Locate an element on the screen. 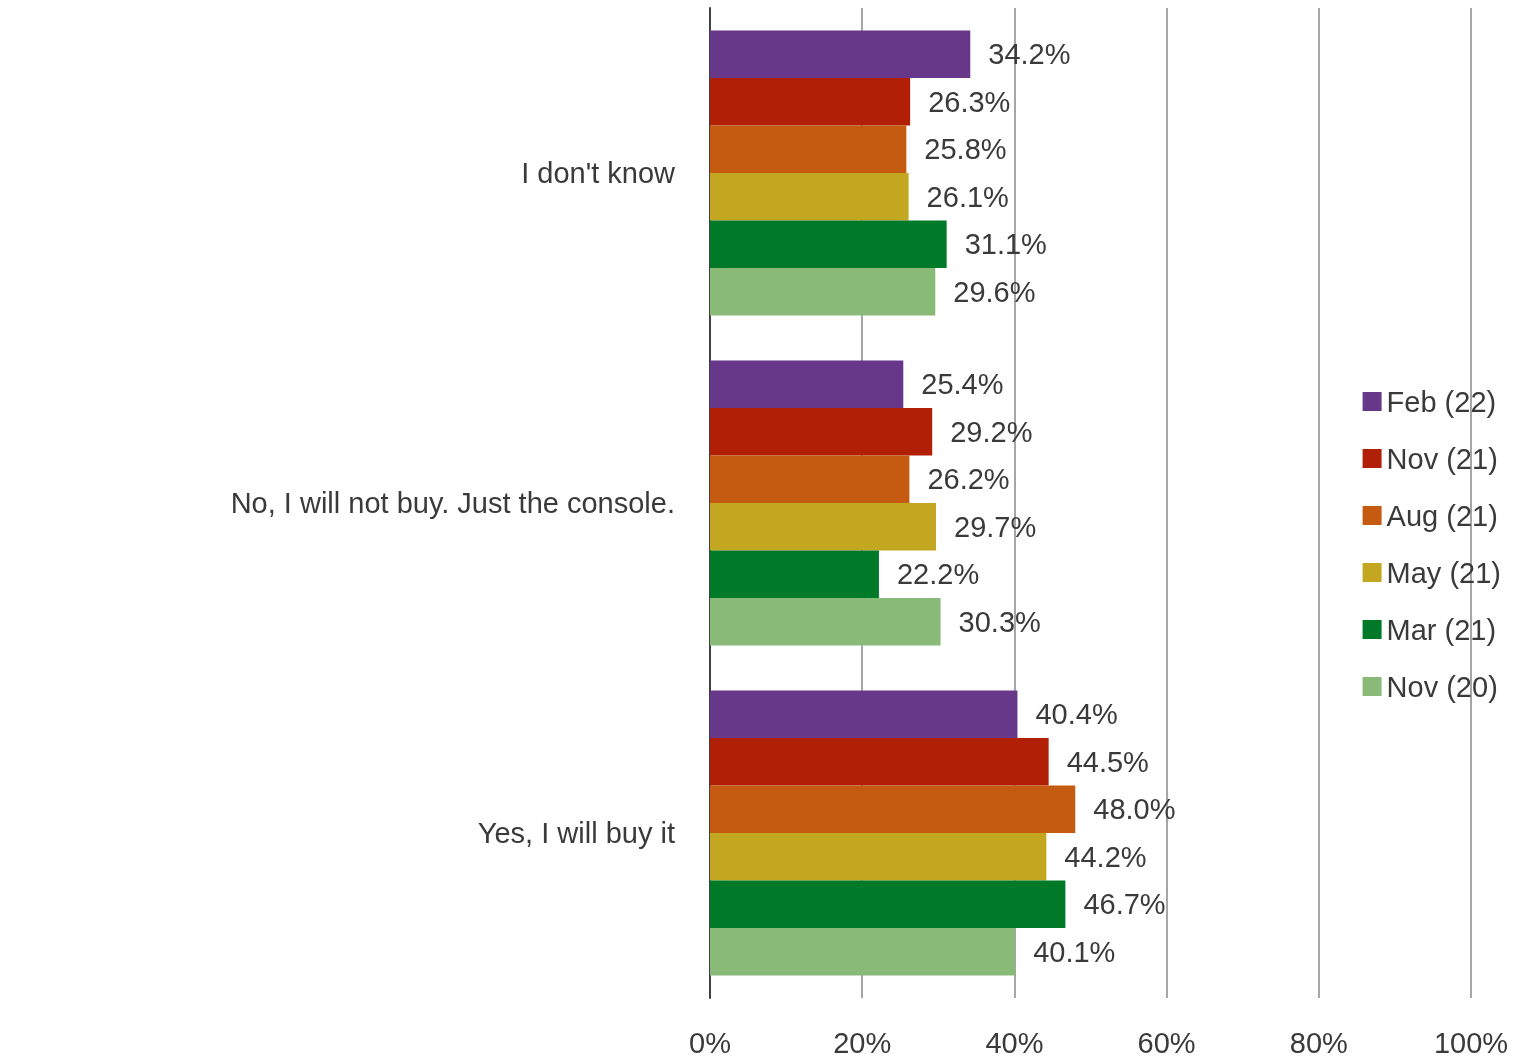  data-label: 22.2% is located at coordinates (938, 574).